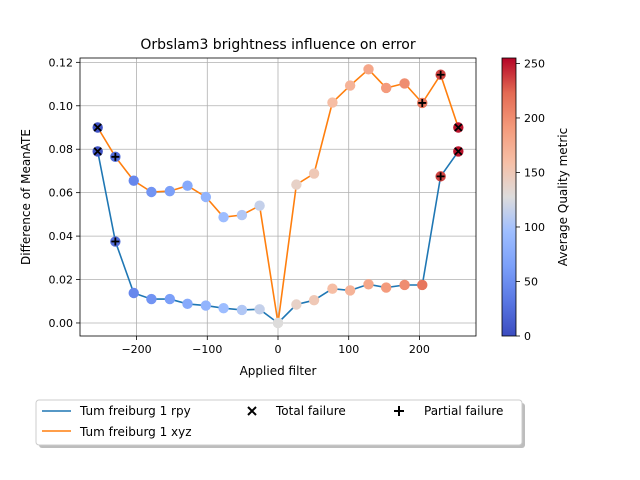 The image size is (640, 480). I want to click on colorbar-label: Average Quality metric, so click(563, 197).